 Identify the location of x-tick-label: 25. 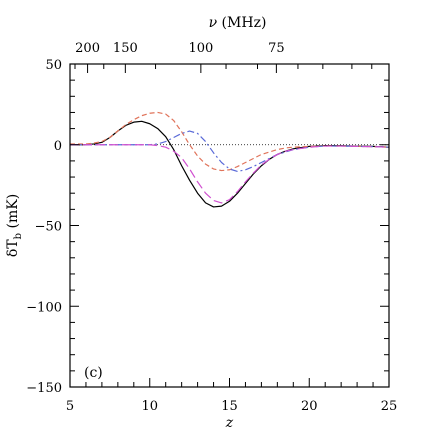
(389, 406).